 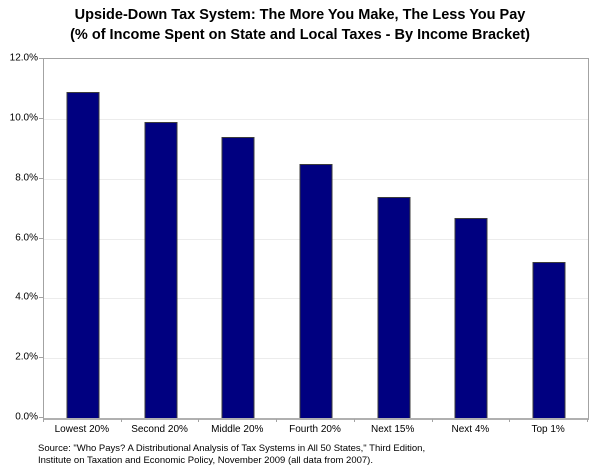 I want to click on y-axis-tick-label: 4.0%, so click(x=26, y=297).